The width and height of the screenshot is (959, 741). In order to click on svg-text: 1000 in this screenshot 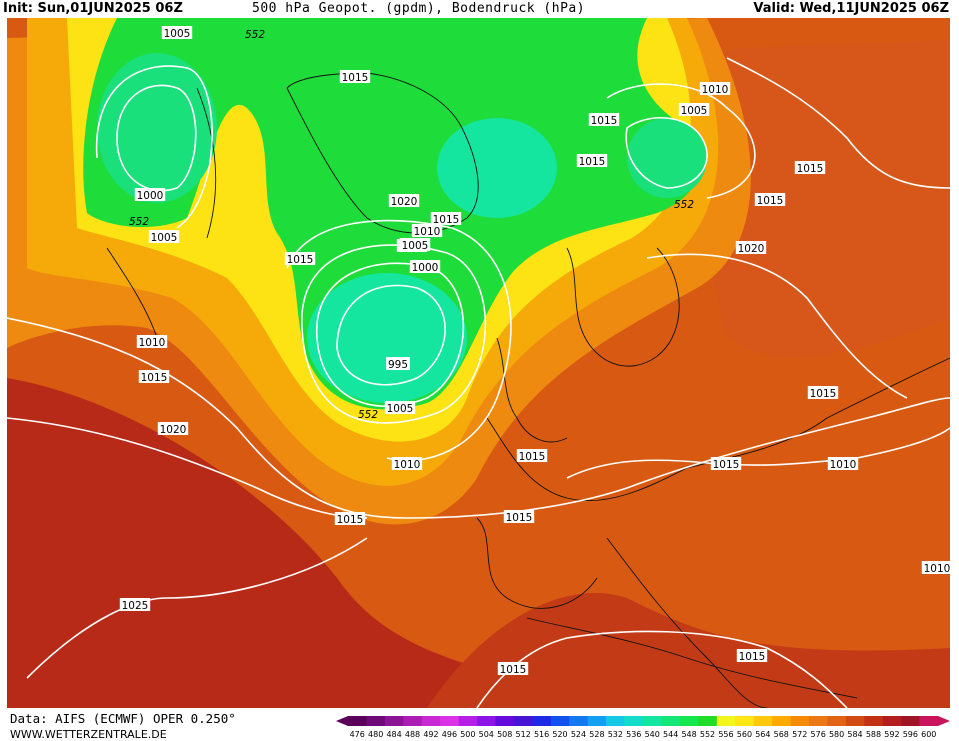, I will do `click(425, 268)`.